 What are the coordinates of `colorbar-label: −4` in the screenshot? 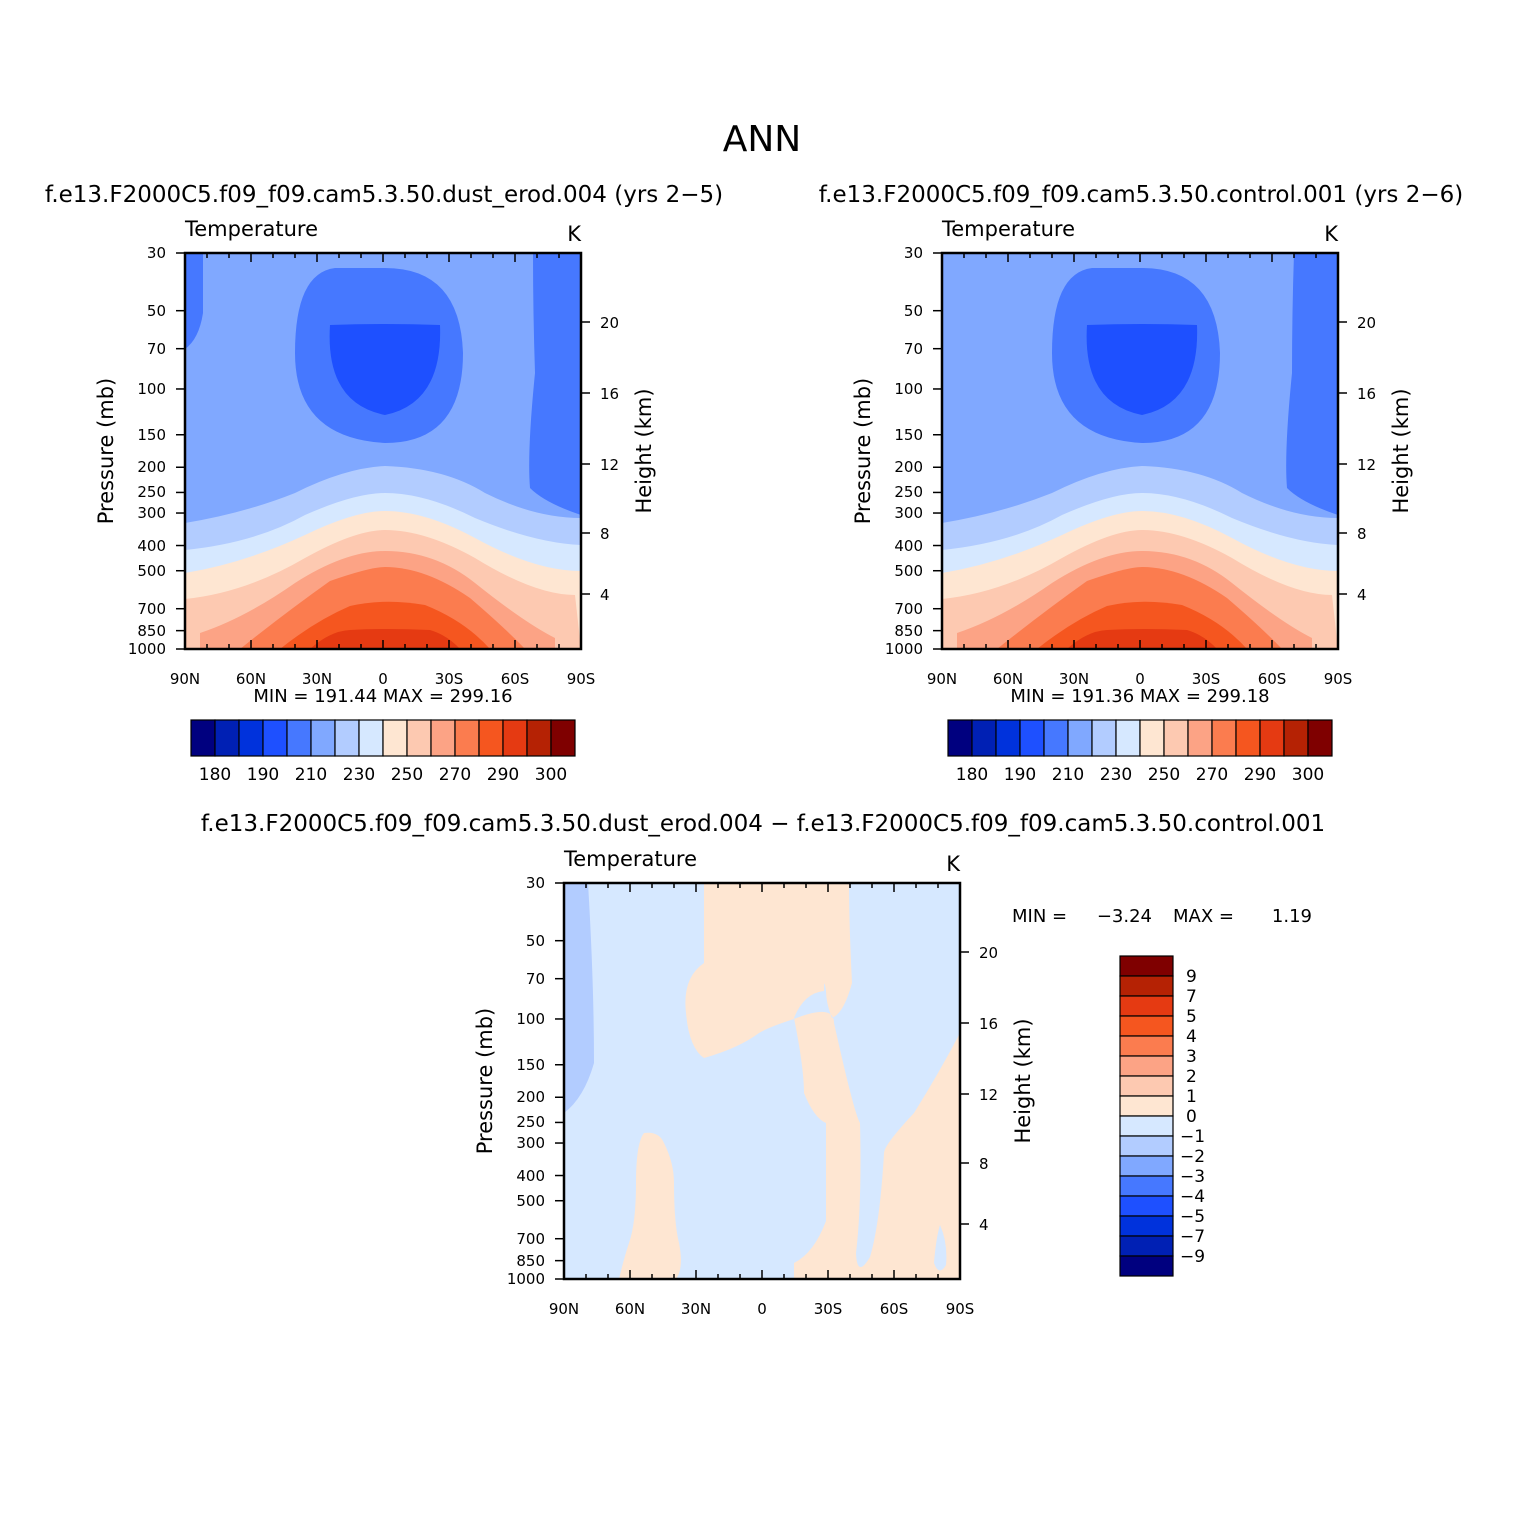 It's located at (1192, 1197).